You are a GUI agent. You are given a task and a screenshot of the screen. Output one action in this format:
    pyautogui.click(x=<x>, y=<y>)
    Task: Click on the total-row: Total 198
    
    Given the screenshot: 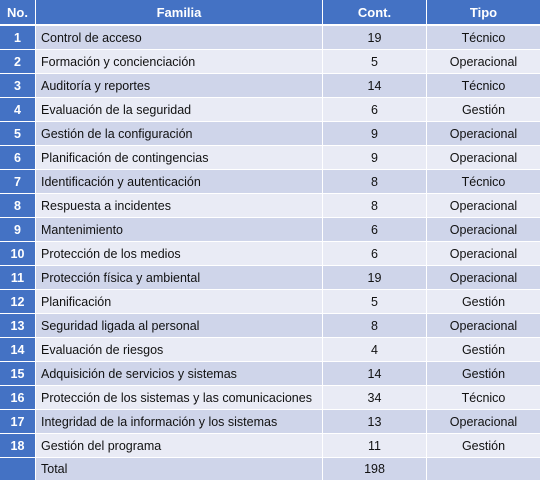 What is the action you would take?
    pyautogui.click(x=270, y=469)
    